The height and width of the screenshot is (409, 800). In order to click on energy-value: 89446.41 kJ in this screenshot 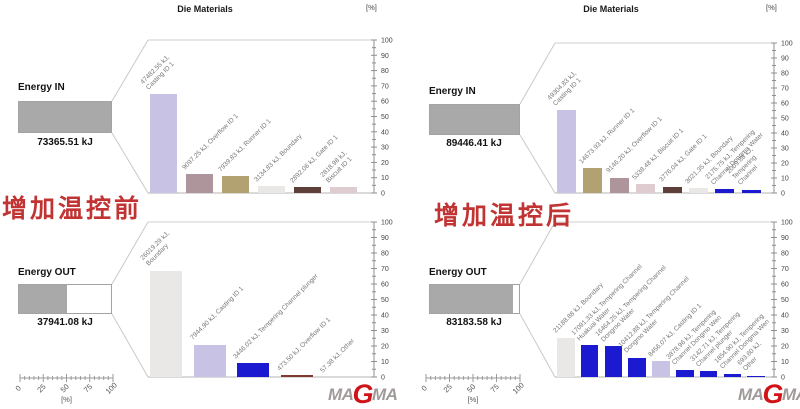, I will do `click(474, 143)`.